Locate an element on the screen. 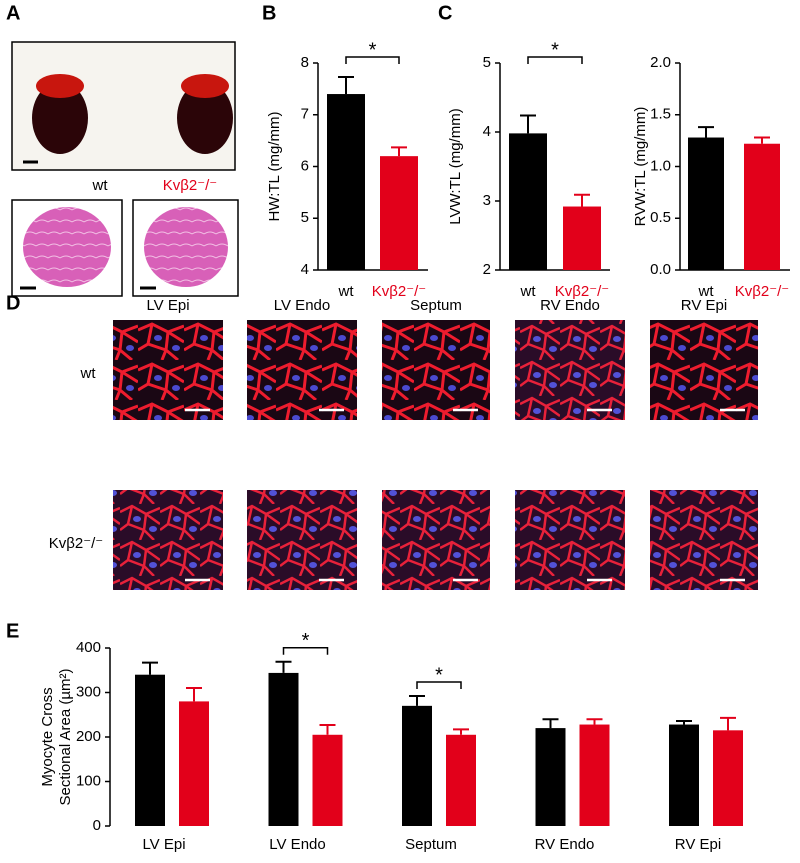 This screenshot has width=800, height=863. y-tick-label: 0 is located at coordinates (97, 825).